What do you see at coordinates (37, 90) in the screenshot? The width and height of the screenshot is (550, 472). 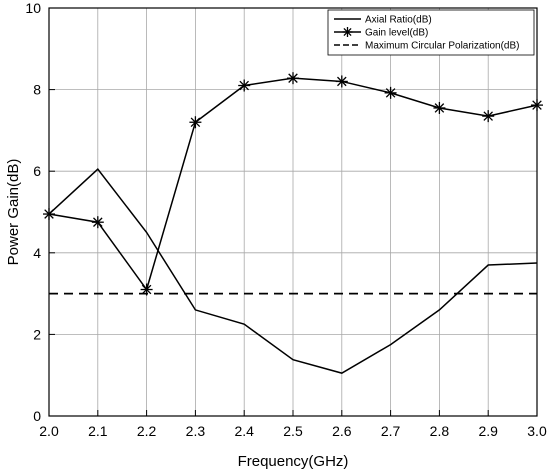 I see `y-tick-label: 8` at bounding box center [37, 90].